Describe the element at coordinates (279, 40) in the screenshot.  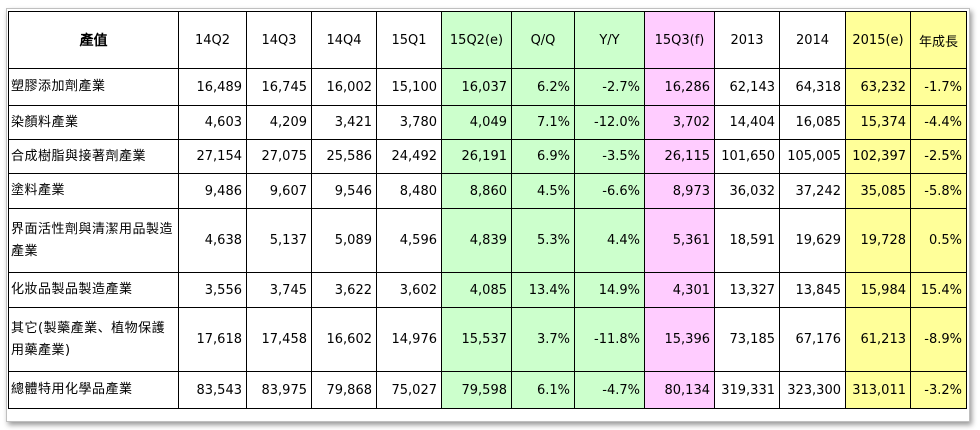
I see `header-cell: 14Q3` at that location.